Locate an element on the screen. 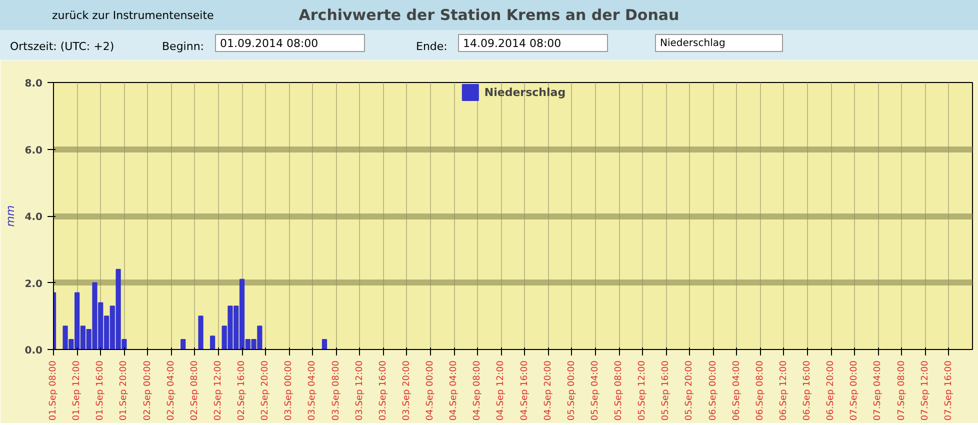 Image resolution: width=978 pixels, height=425 pixels. x-tick-label: 01.Sep 20:00 is located at coordinates (124, 390).